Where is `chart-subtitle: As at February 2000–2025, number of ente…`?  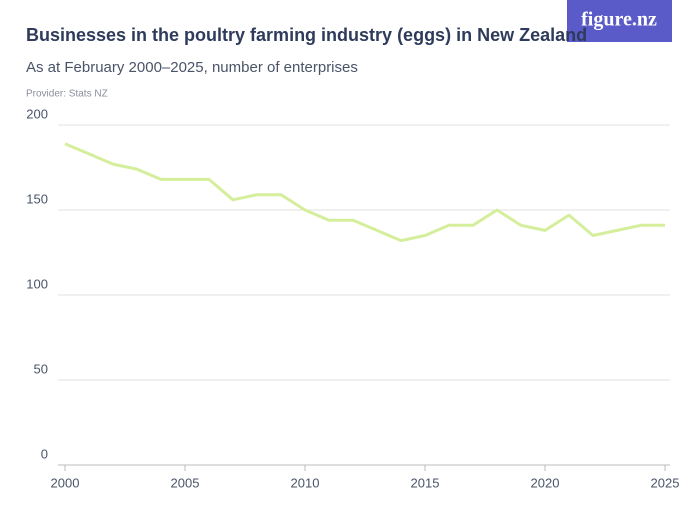
chart-subtitle: As at February 2000–2025, number of ente… is located at coordinates (192, 67).